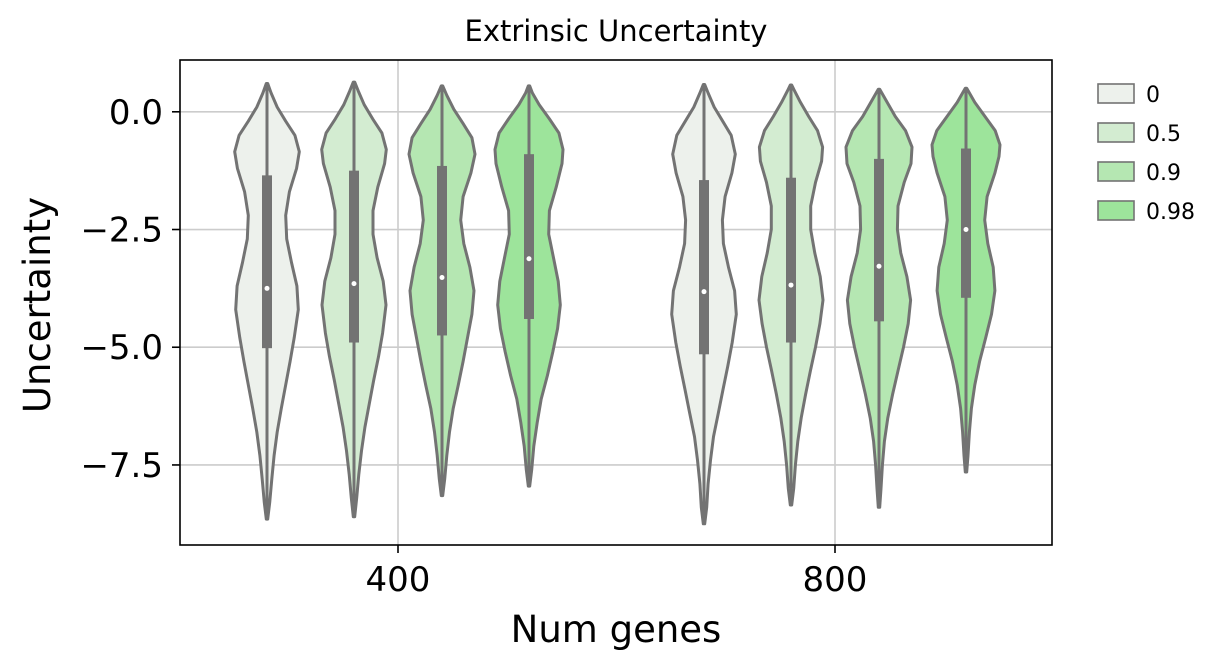  What do you see at coordinates (37, 305) in the screenshot?
I see `y-axis-label: Uncertainty` at bounding box center [37, 305].